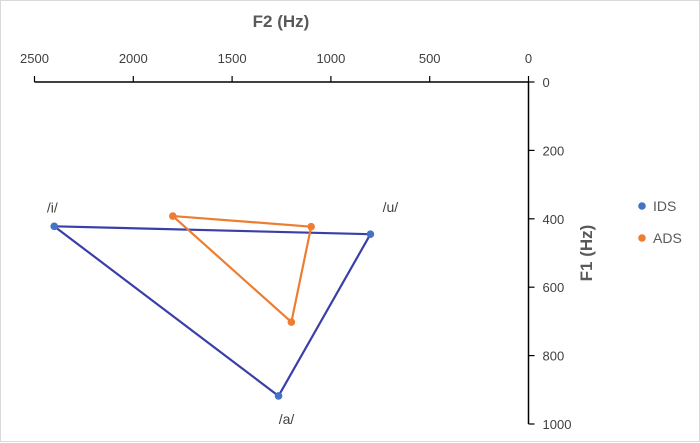 This screenshot has width=700, height=443. Describe the element at coordinates (528, 58) in the screenshot. I see `x-tick-label: 0` at that location.